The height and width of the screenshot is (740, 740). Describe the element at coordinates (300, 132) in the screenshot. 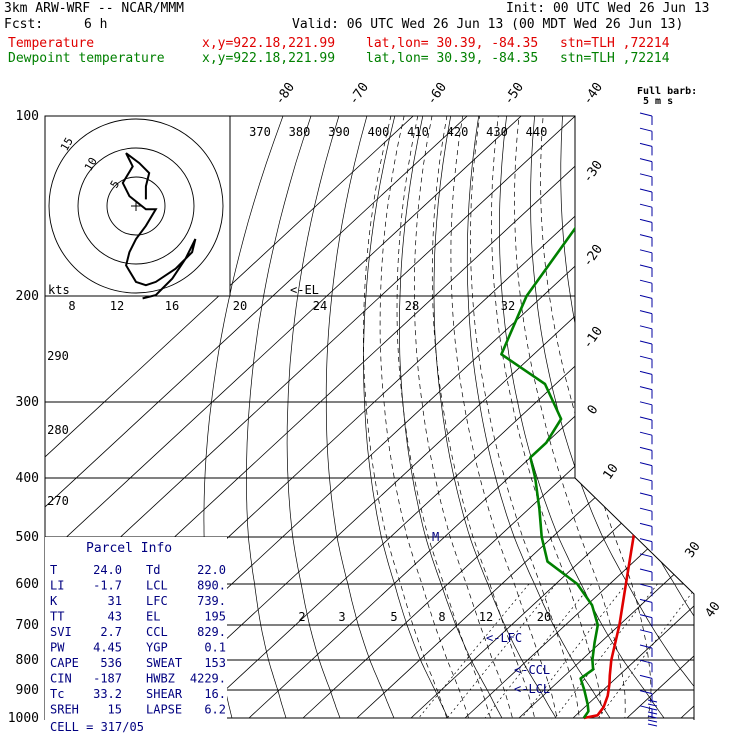

I see `theta-label: 380` at that location.